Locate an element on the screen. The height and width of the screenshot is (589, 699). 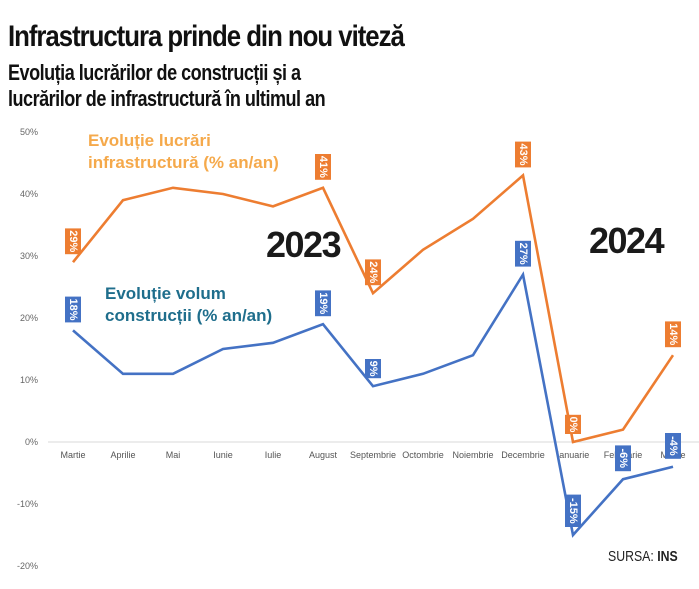
construction-data-label-text: 9% is located at coordinates (373, 369).